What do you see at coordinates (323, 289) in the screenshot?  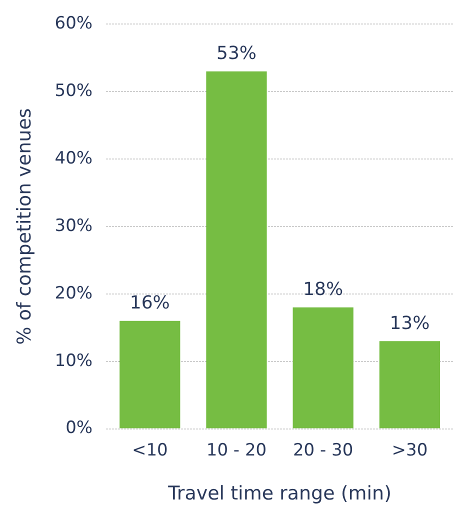 I see `data-label: 18%` at bounding box center [323, 289].